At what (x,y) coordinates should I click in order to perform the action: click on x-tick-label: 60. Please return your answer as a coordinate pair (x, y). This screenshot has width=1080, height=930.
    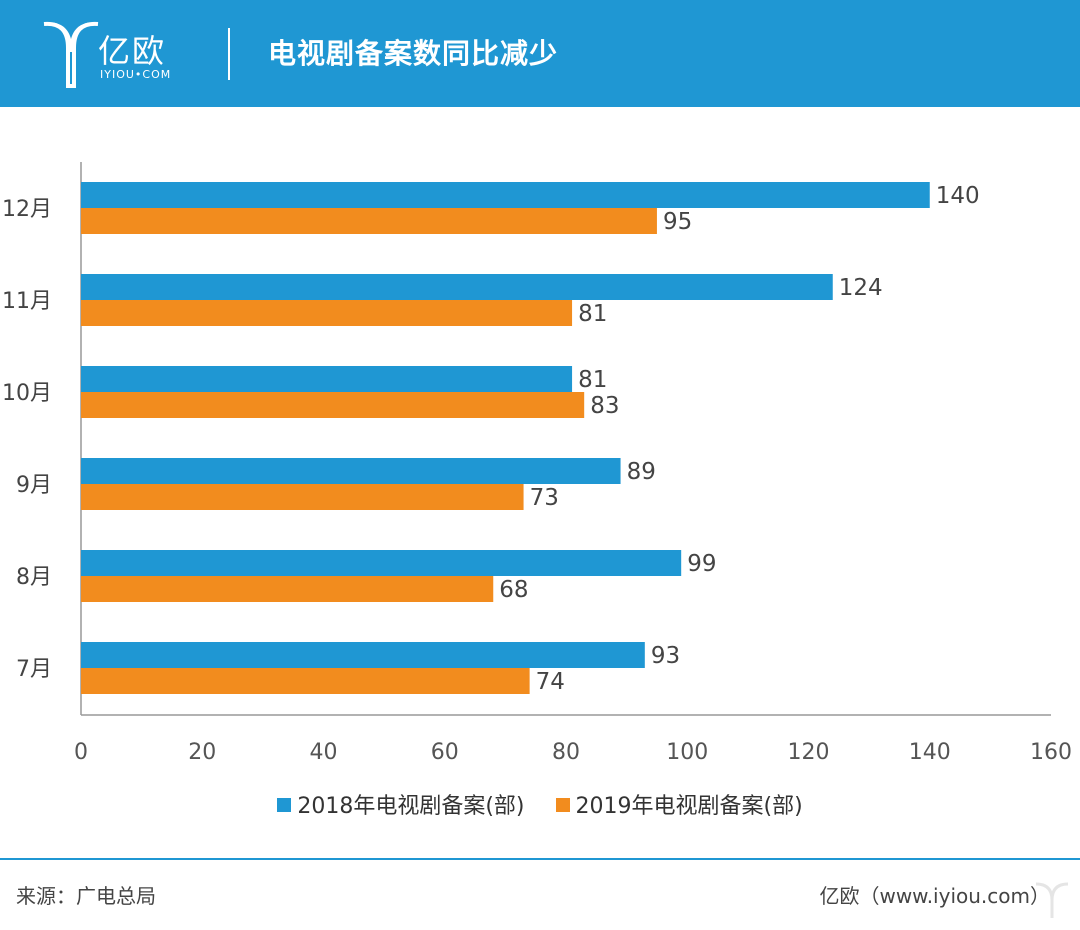
    Looking at the image, I should click on (445, 752).